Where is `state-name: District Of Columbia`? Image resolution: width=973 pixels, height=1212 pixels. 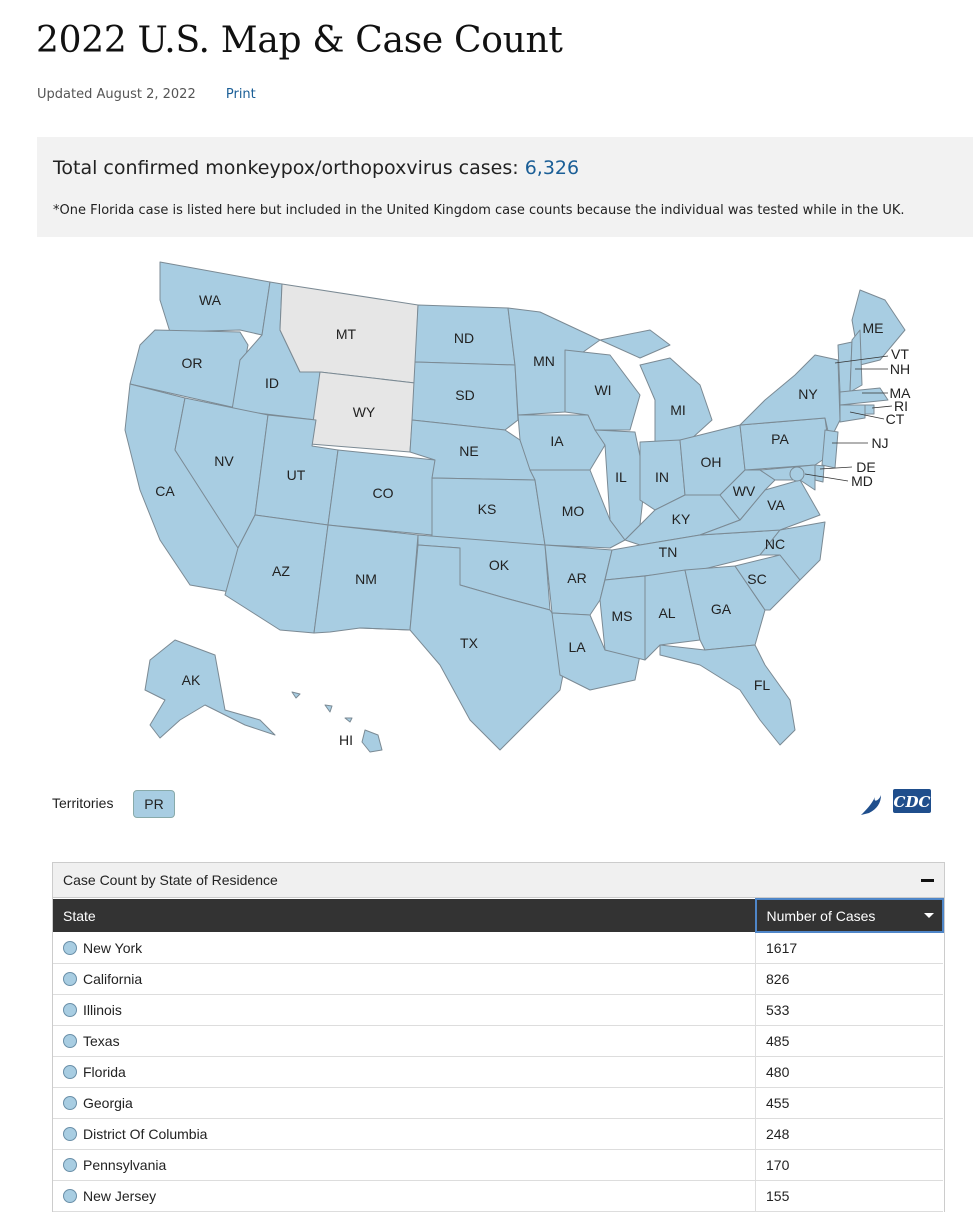 state-name: District Of Columbia is located at coordinates (145, 1134).